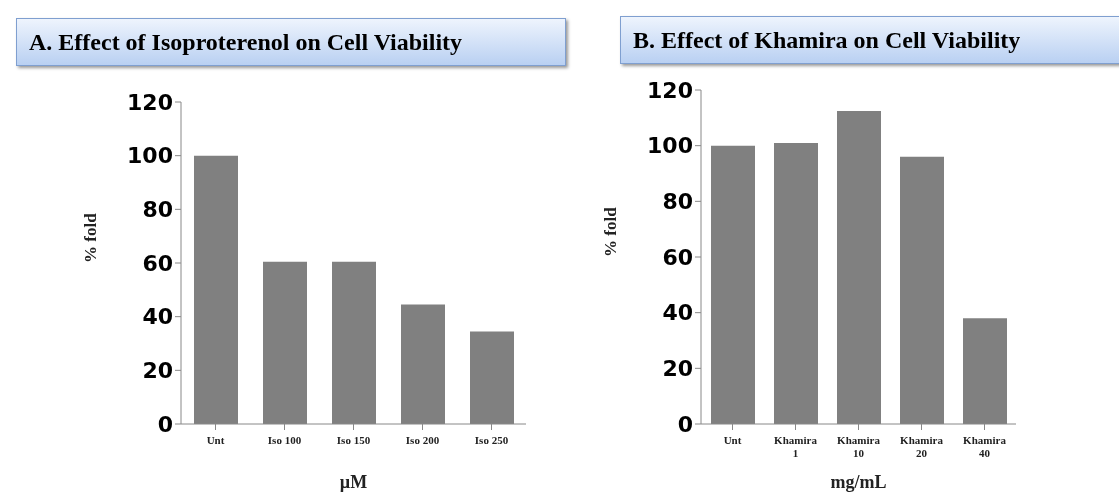  Describe the element at coordinates (353, 440) in the screenshot. I see `x-tick-label: Iso 150` at that location.